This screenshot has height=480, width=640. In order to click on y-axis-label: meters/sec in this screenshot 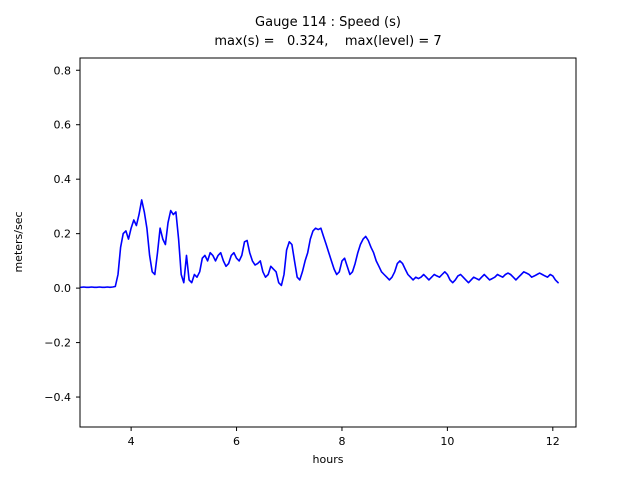, I will do `click(18, 241)`.